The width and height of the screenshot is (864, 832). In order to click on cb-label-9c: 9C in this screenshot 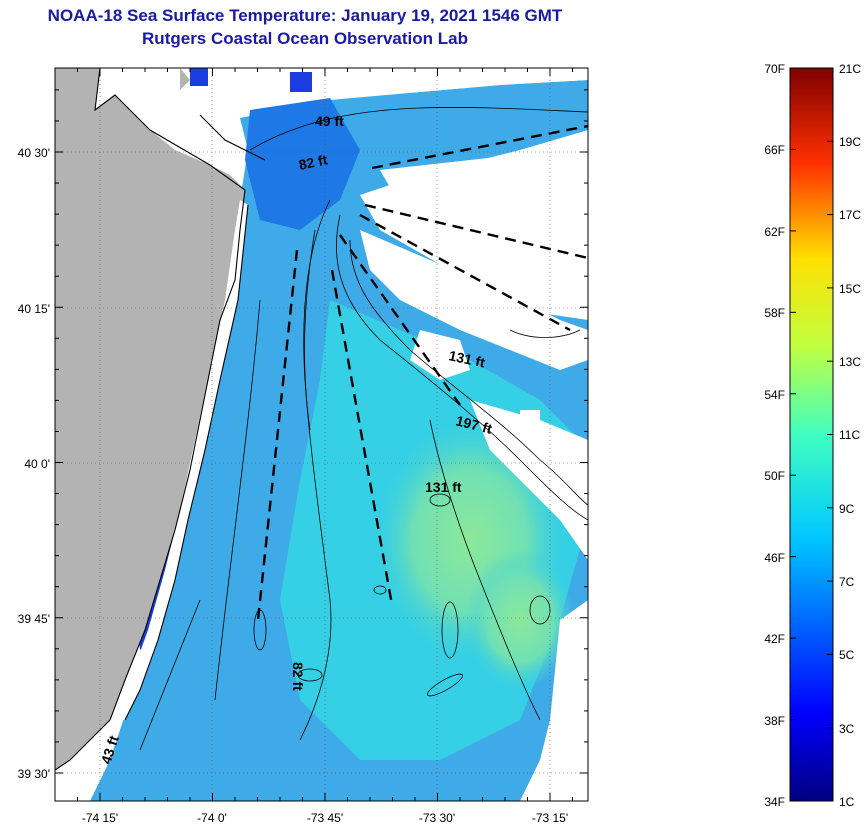, I will do `click(847, 509)`.